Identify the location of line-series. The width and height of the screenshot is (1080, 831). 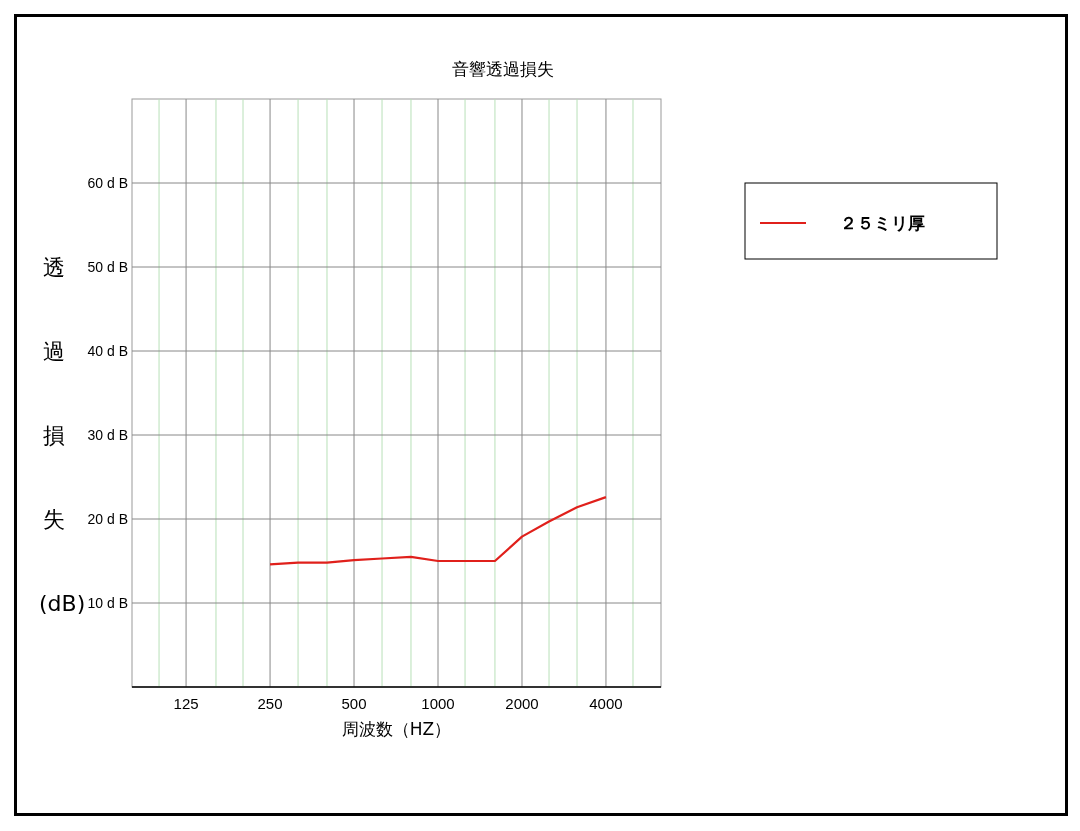
(438, 531).